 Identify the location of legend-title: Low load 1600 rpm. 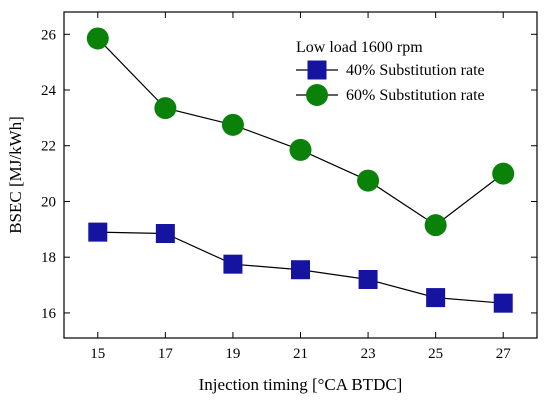
(359, 47).